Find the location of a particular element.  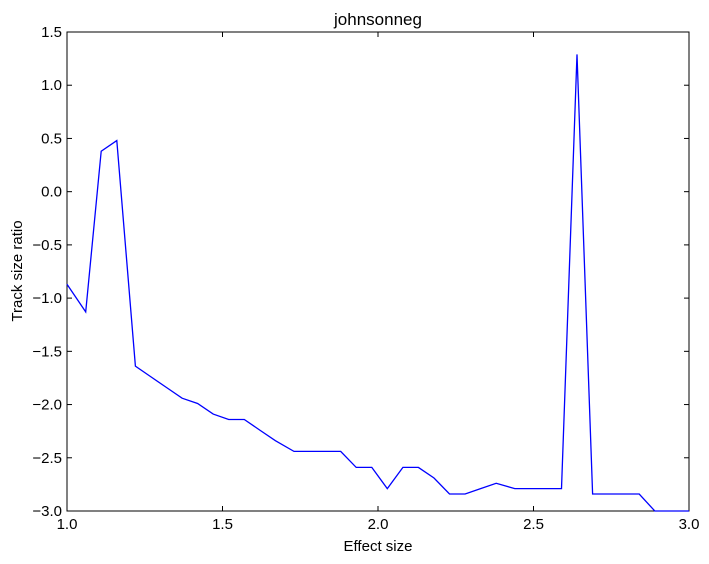

y-tick-label: −2.0 is located at coordinates (47, 405).